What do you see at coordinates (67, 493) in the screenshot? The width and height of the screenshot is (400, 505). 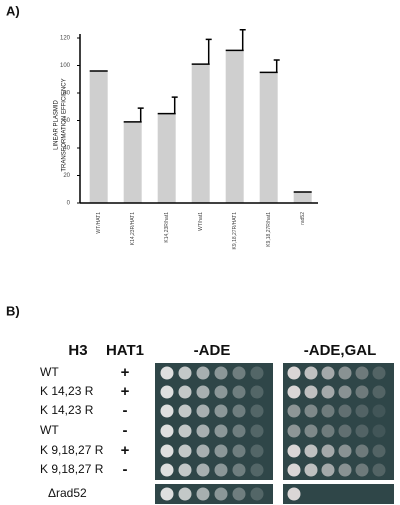 I see `strain-label: Δrad52` at bounding box center [67, 493].